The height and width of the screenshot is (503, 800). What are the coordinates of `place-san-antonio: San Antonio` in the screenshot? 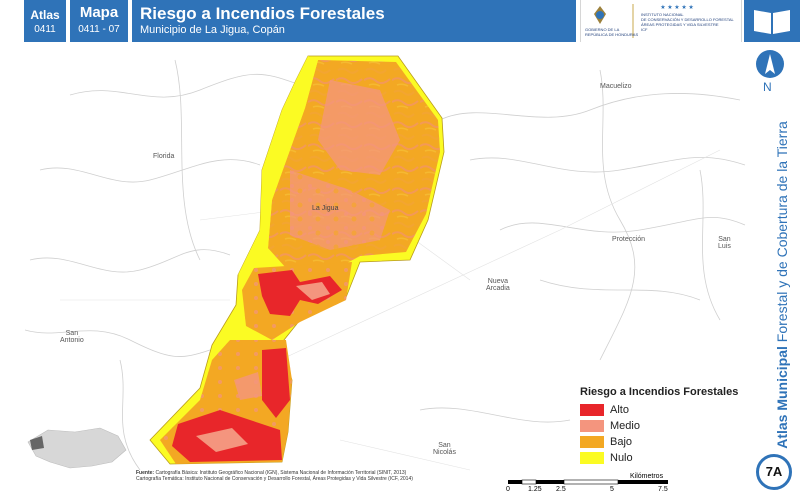 It's located at (72, 337).